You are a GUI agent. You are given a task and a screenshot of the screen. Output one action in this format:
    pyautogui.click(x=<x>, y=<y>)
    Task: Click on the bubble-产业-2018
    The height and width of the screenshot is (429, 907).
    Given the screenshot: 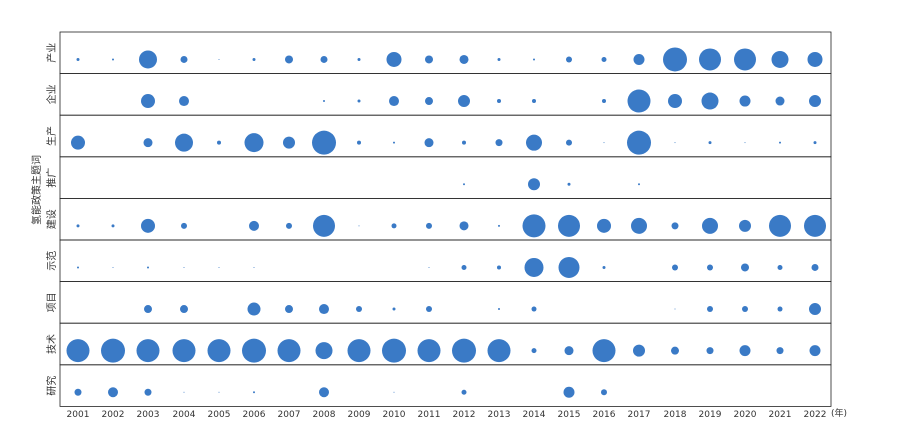 What is the action you would take?
    pyautogui.click(x=675, y=59)
    